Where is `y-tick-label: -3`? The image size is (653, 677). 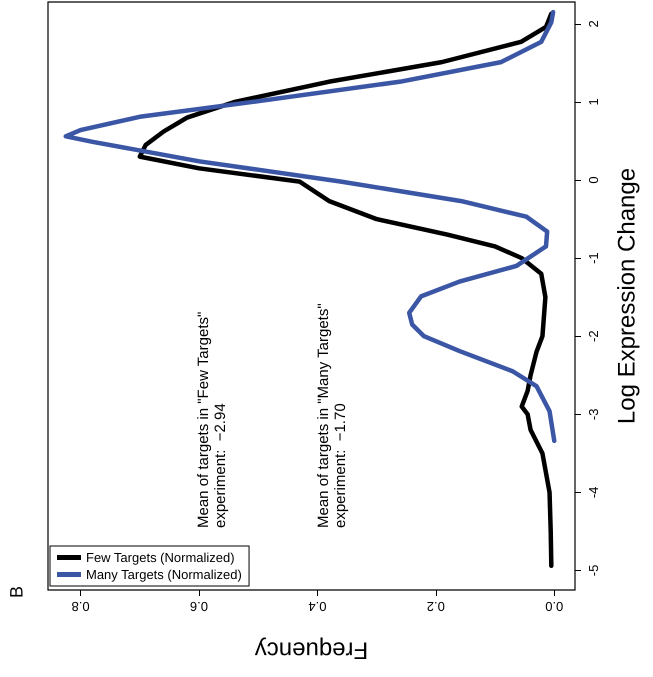 y-tick-label: -3 is located at coordinates (593, 414).